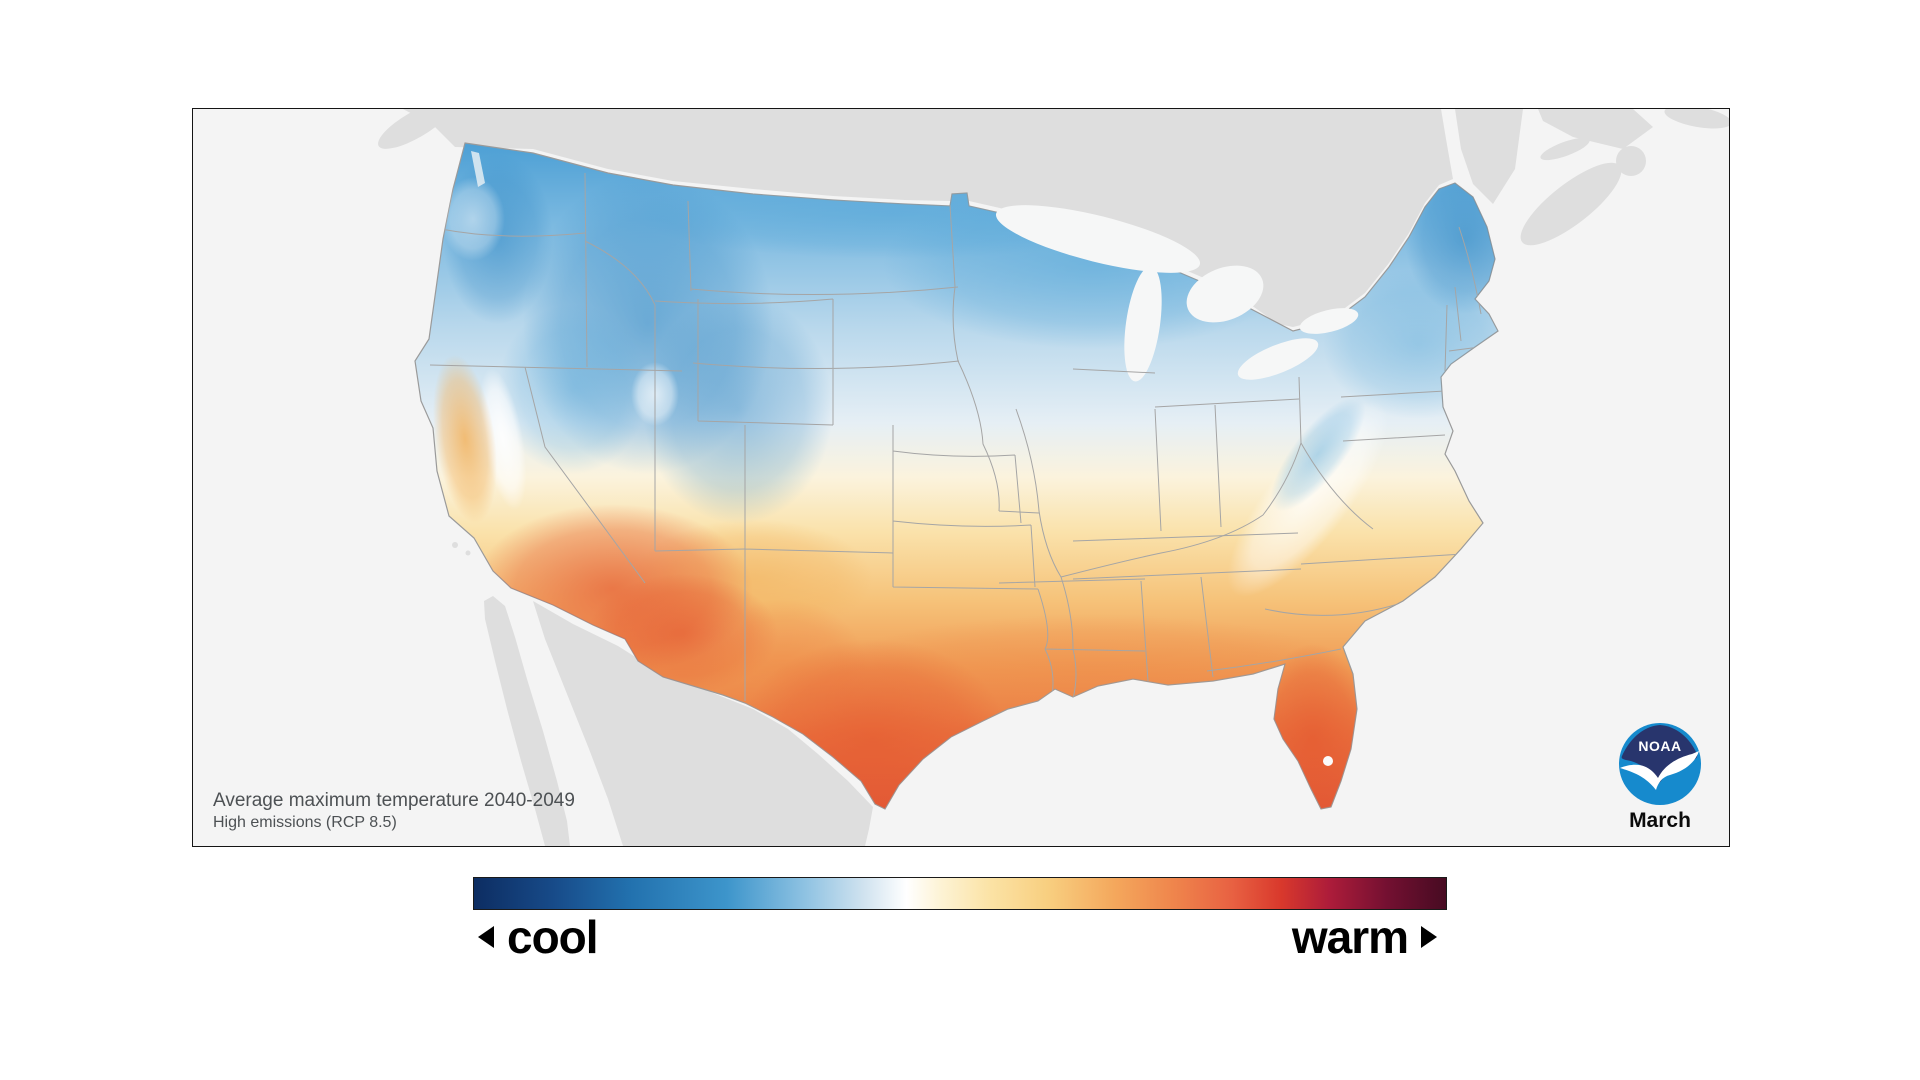 This screenshot has width=1920, height=1080. Describe the element at coordinates (928, 218) in the screenshot. I see `canada-landmass` at that location.